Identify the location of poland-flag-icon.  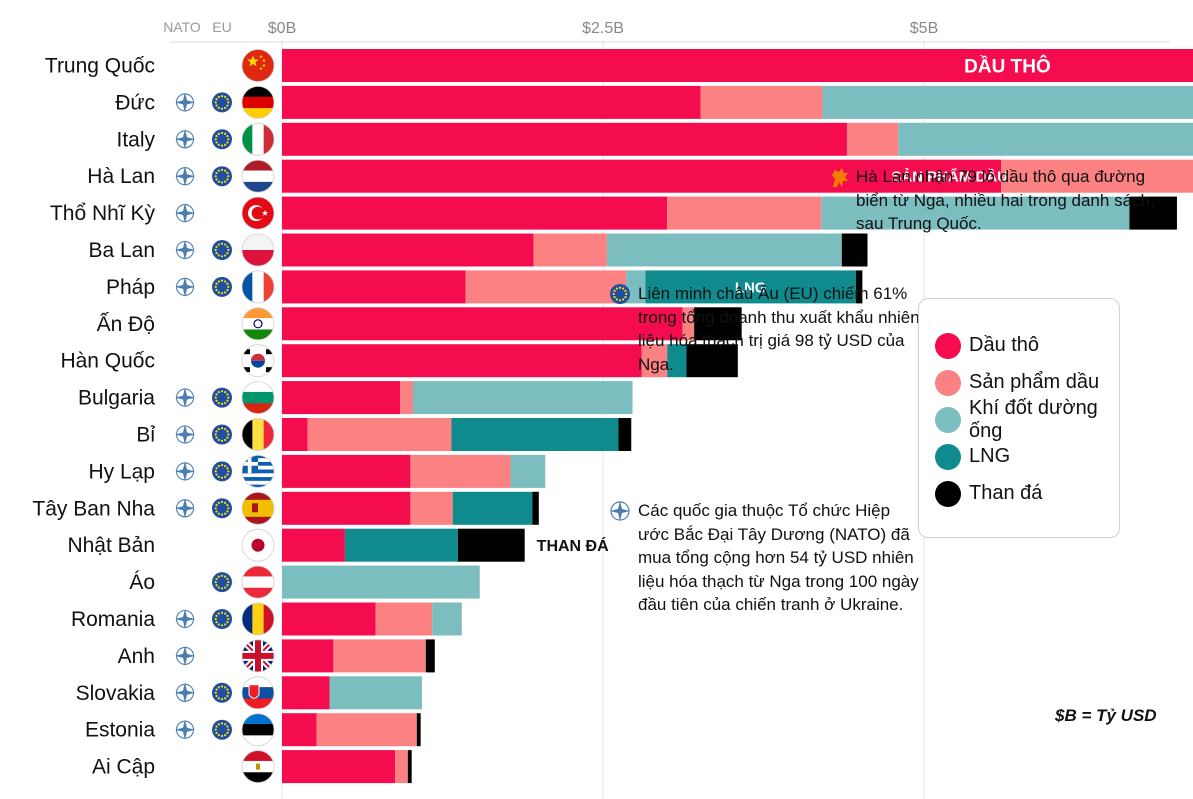
(258, 250).